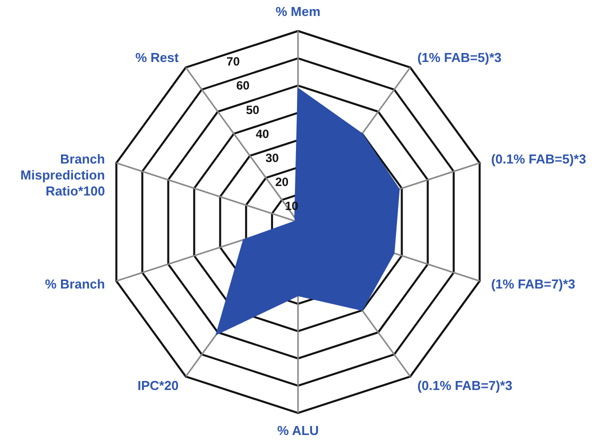 The width and height of the screenshot is (603, 441). What do you see at coordinates (533, 284) in the screenshot?
I see `spoke-label: (1% FAB=7)*3` at bounding box center [533, 284].